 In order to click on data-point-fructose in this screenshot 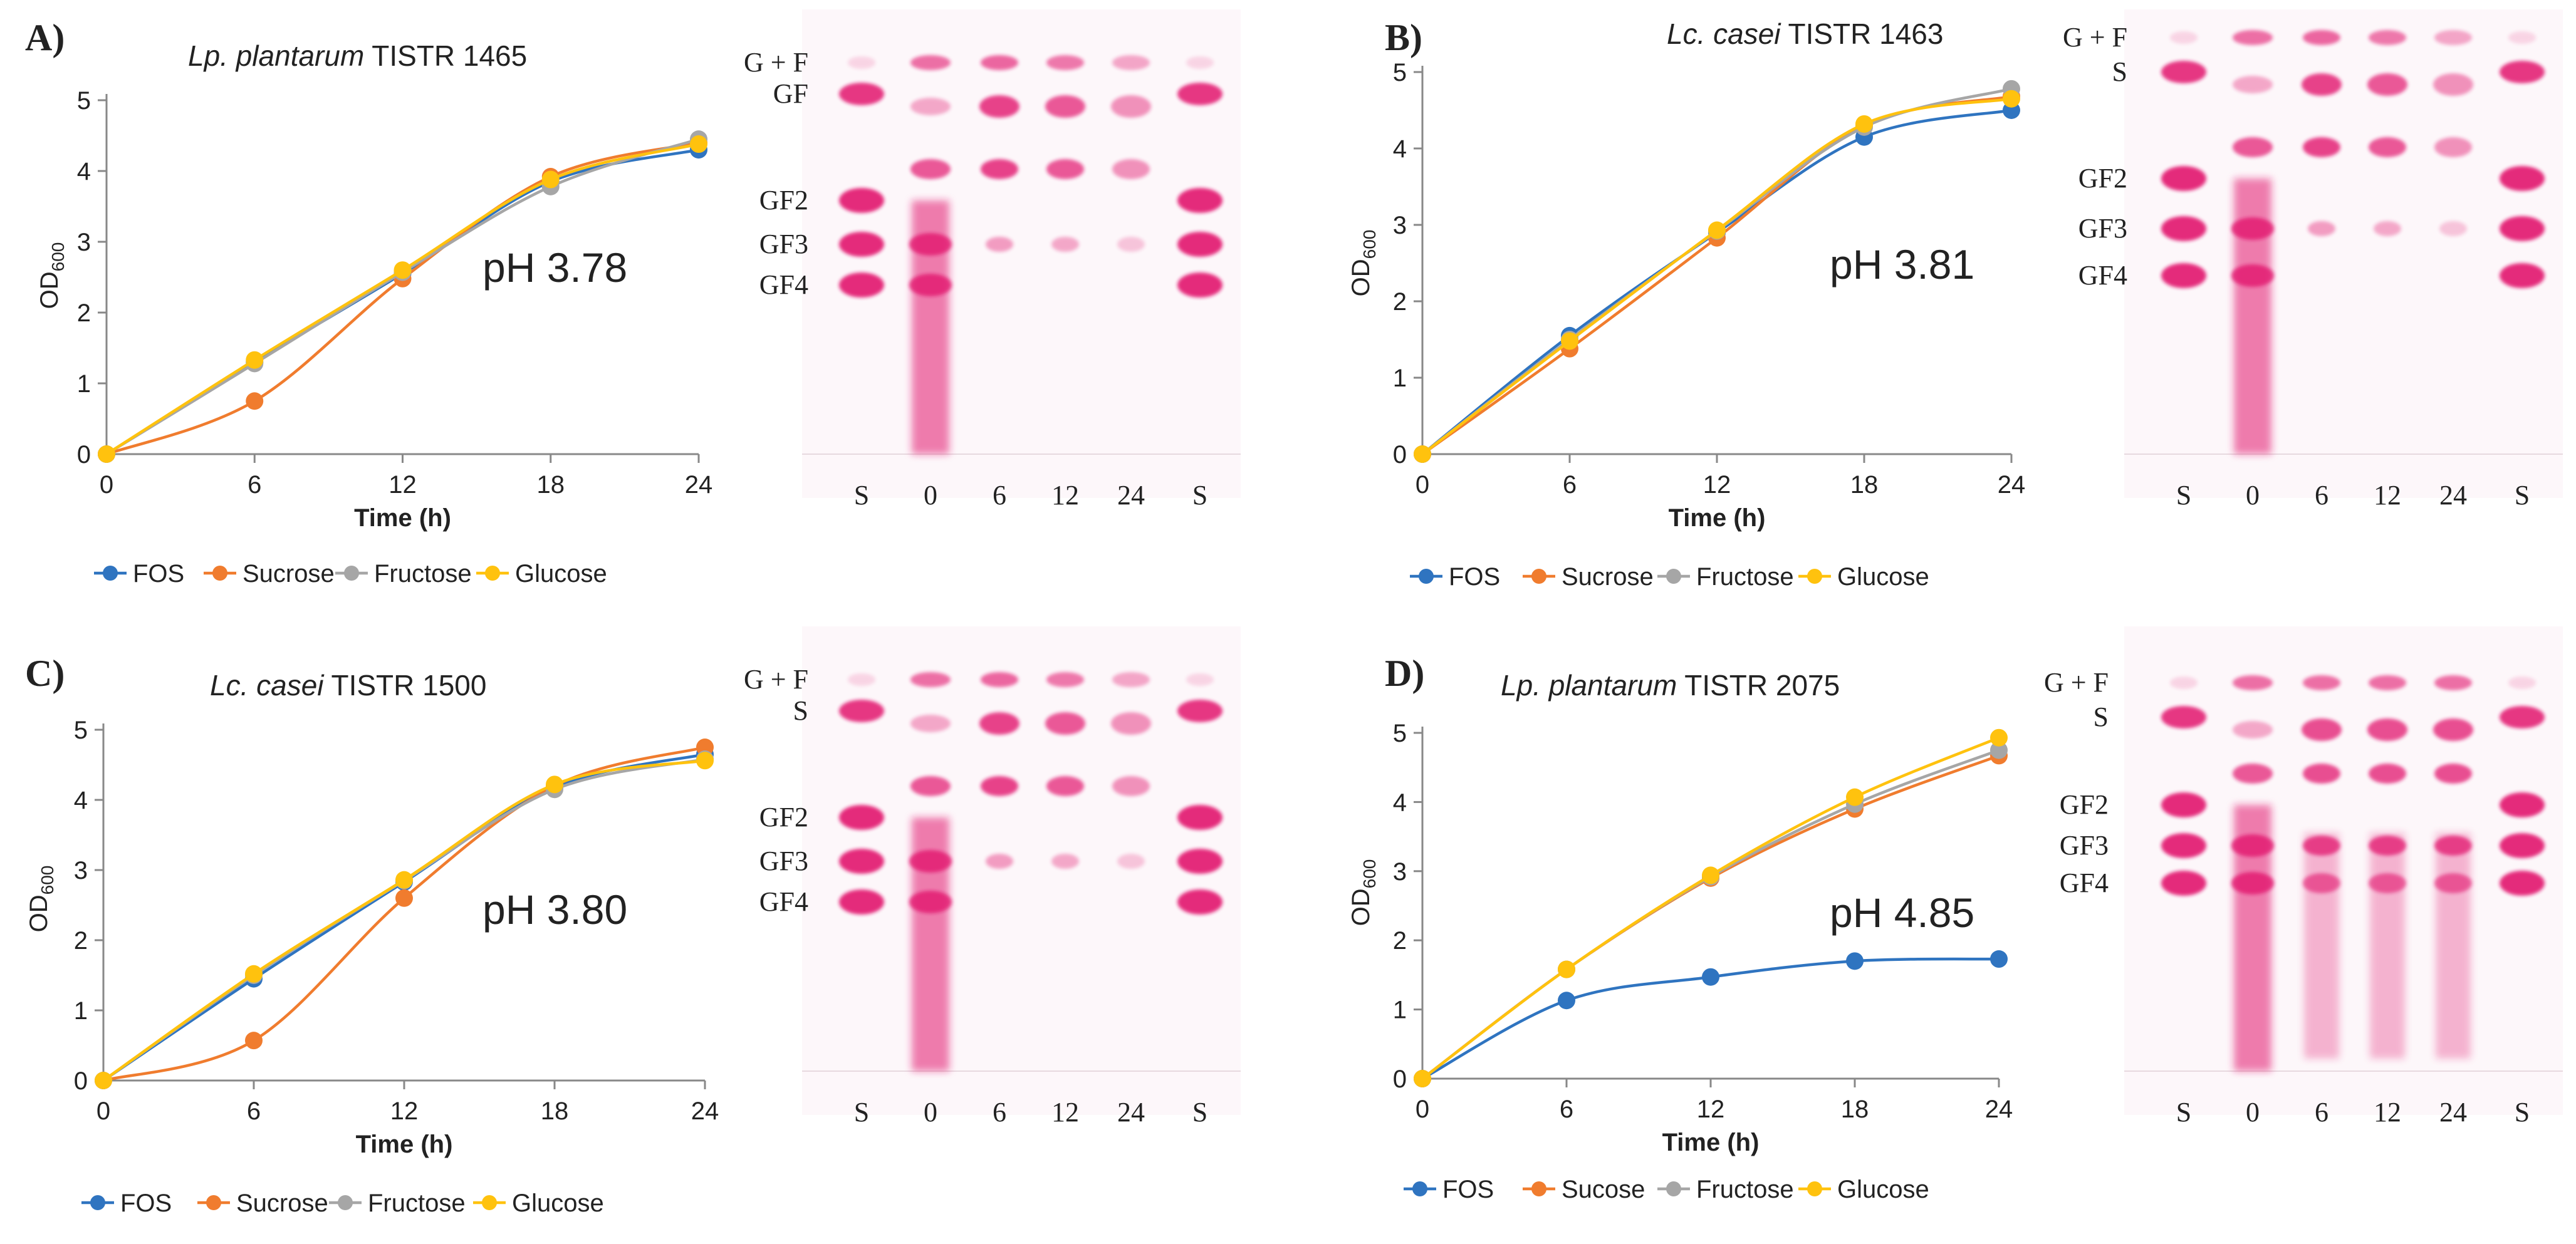, I will do `click(1999, 750)`.